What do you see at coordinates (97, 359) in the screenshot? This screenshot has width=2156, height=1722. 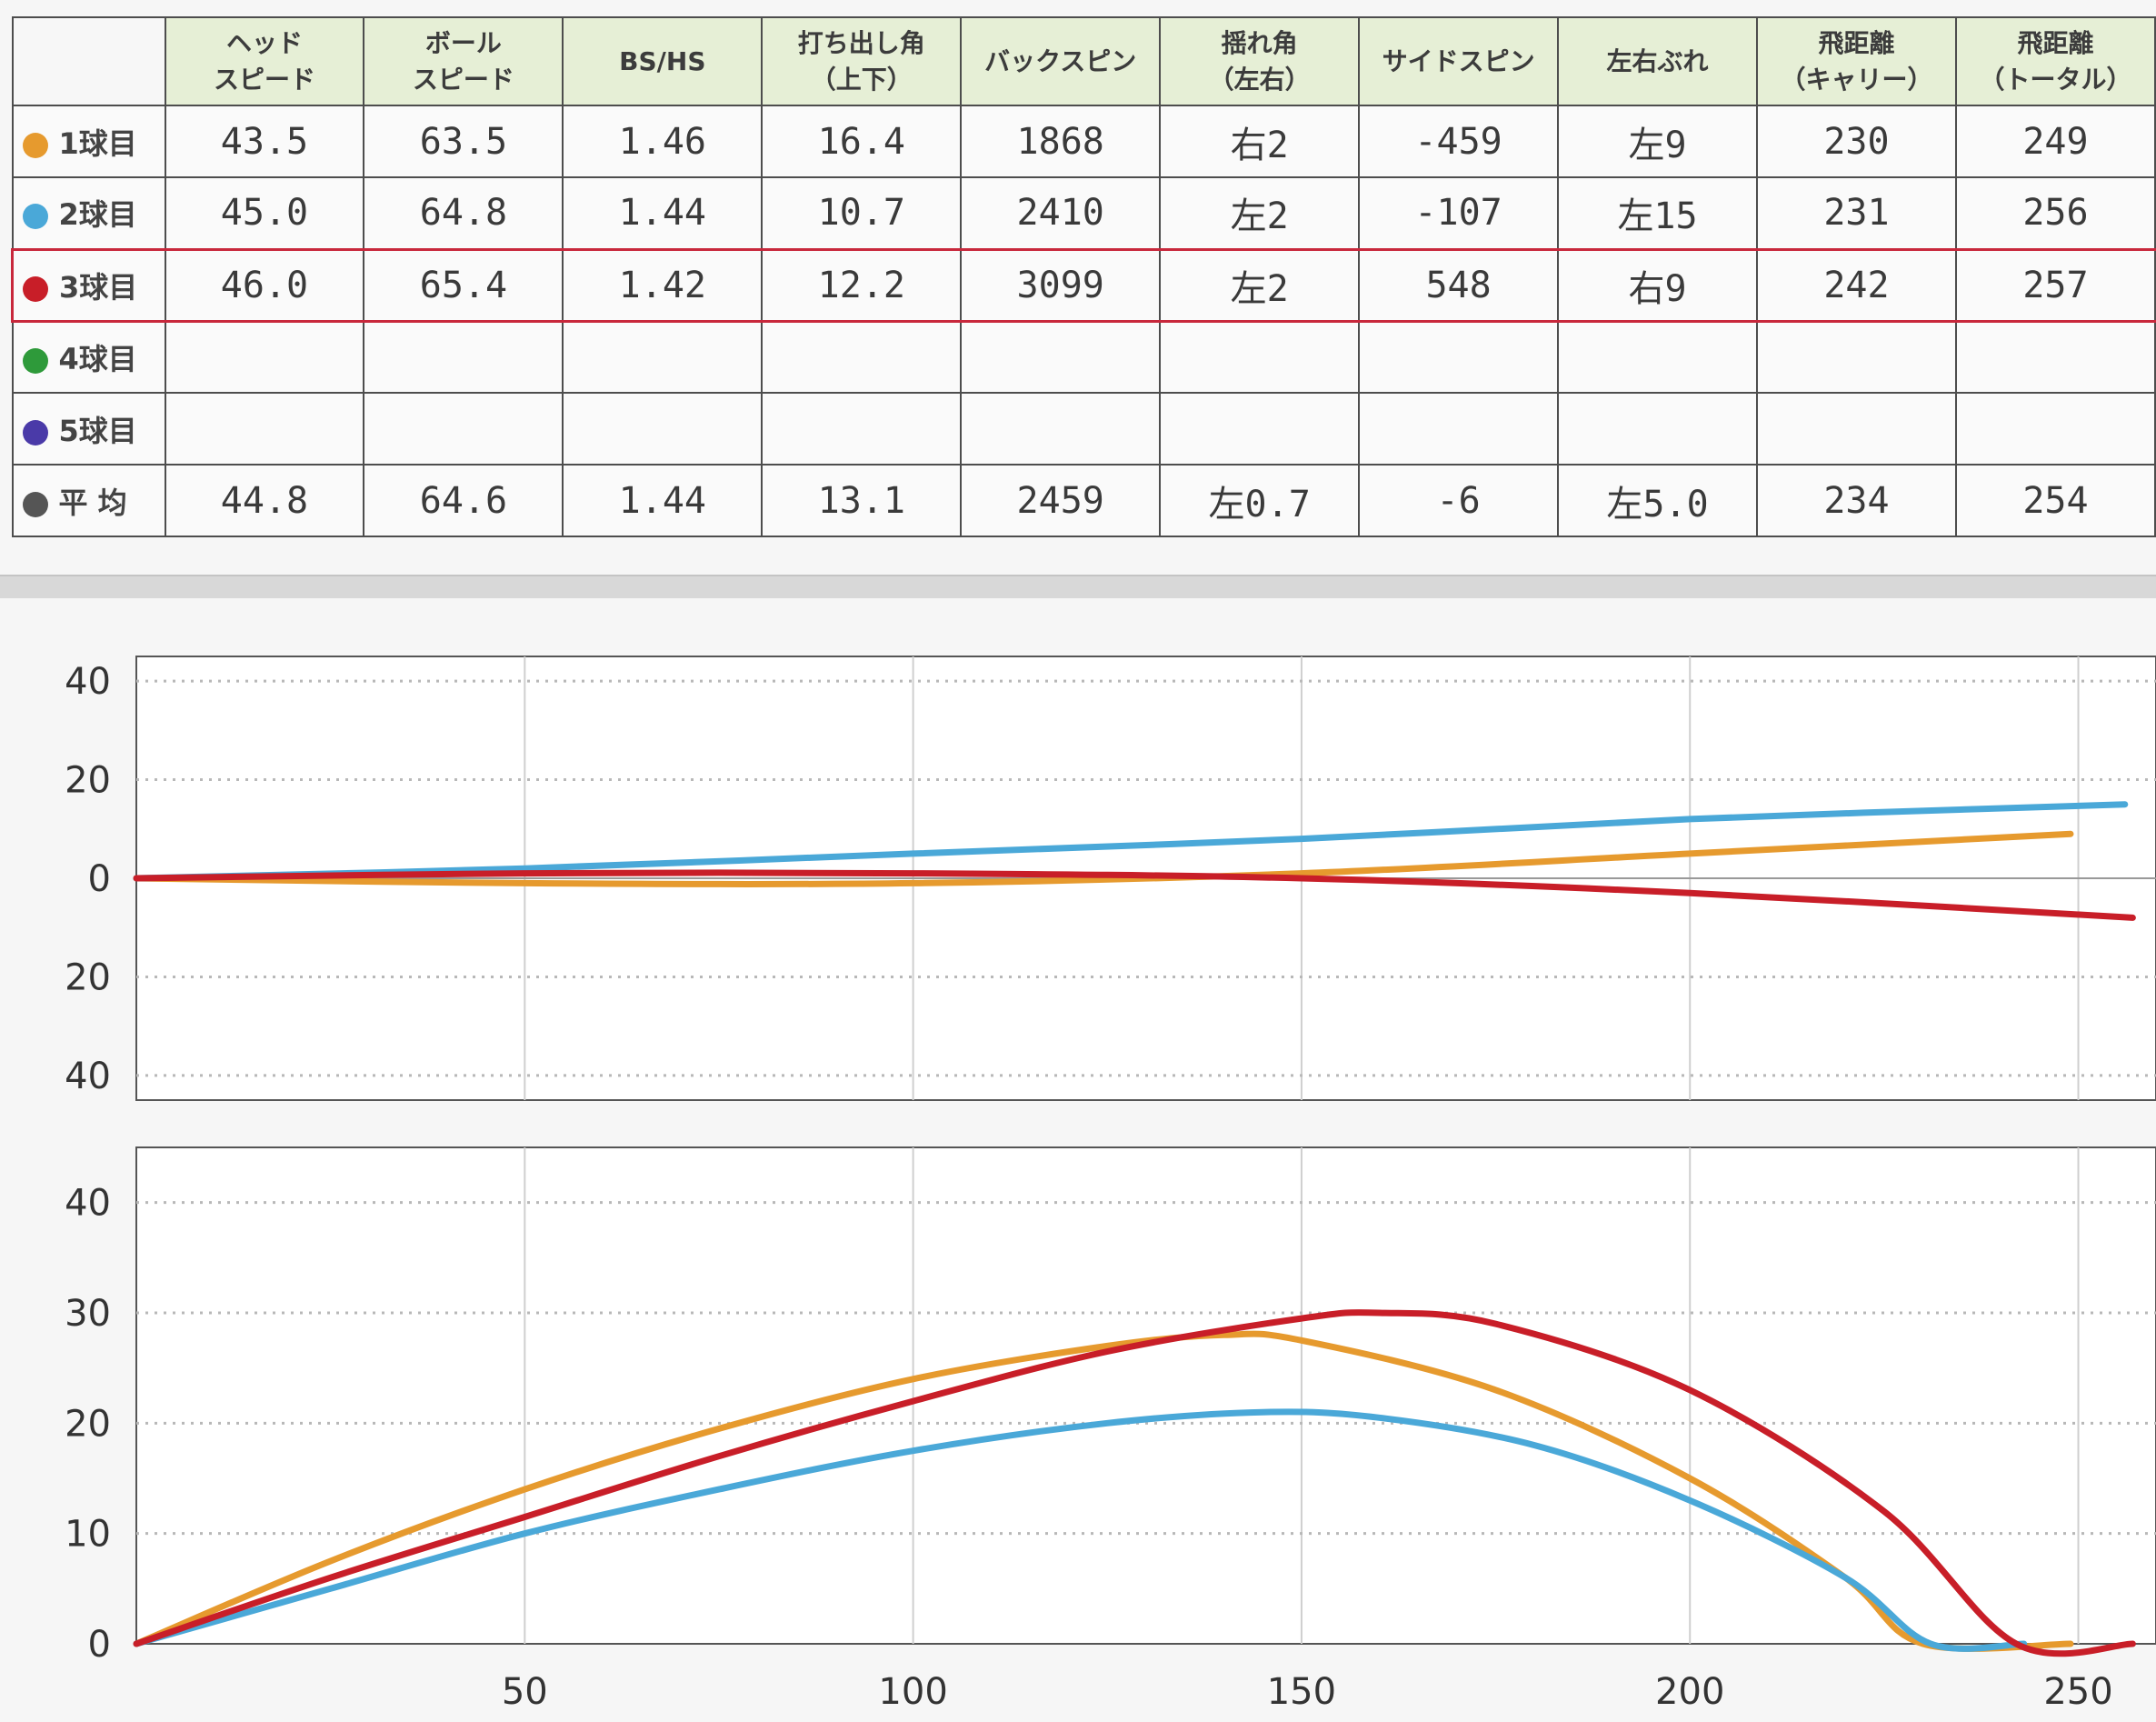 I see `row-label-text: 4球目` at bounding box center [97, 359].